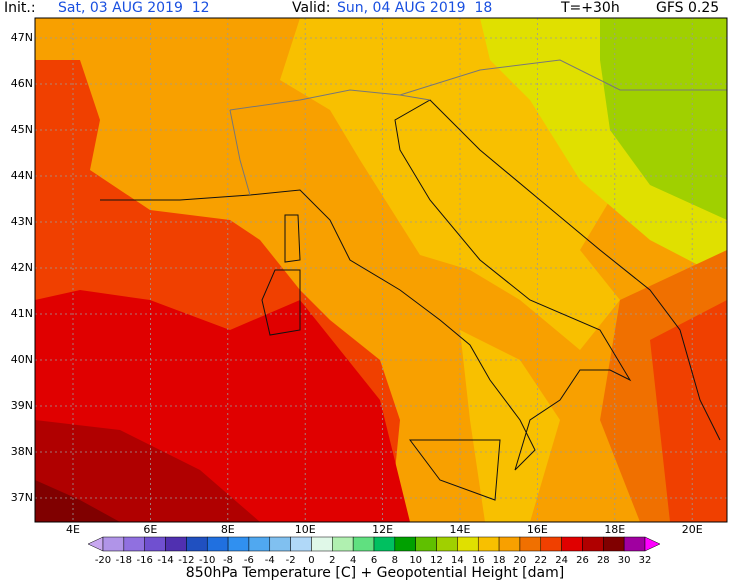 This screenshot has height=580, width=751. What do you see at coordinates (457, 560) in the screenshot?
I see `colorbar-label: 14` at bounding box center [457, 560].